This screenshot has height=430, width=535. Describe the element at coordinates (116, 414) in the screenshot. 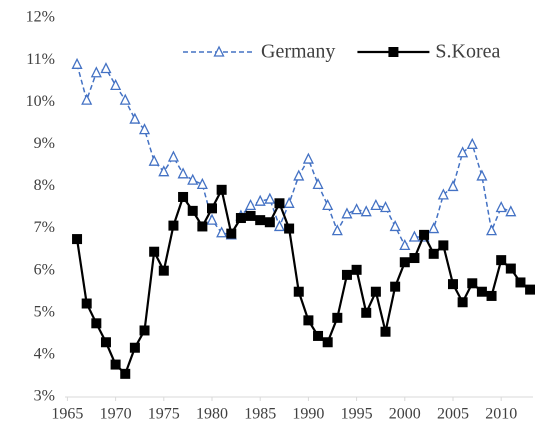

I see `x-tick-label: 1970` at that location.